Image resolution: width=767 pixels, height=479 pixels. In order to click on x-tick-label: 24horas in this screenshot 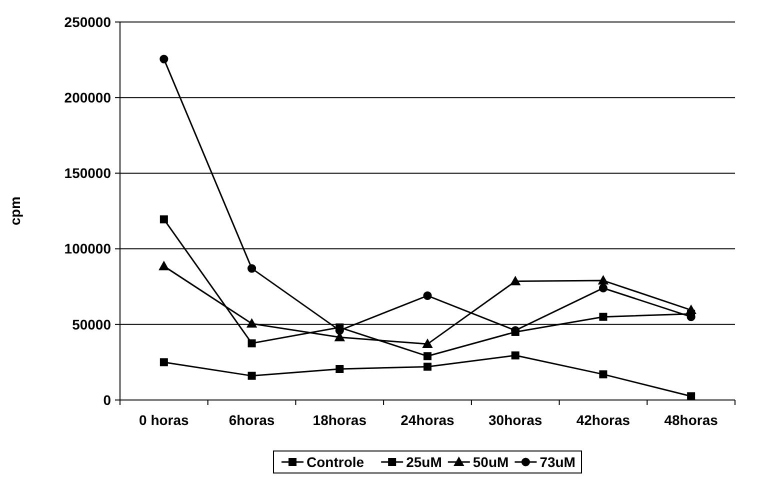, I will do `click(427, 420)`.